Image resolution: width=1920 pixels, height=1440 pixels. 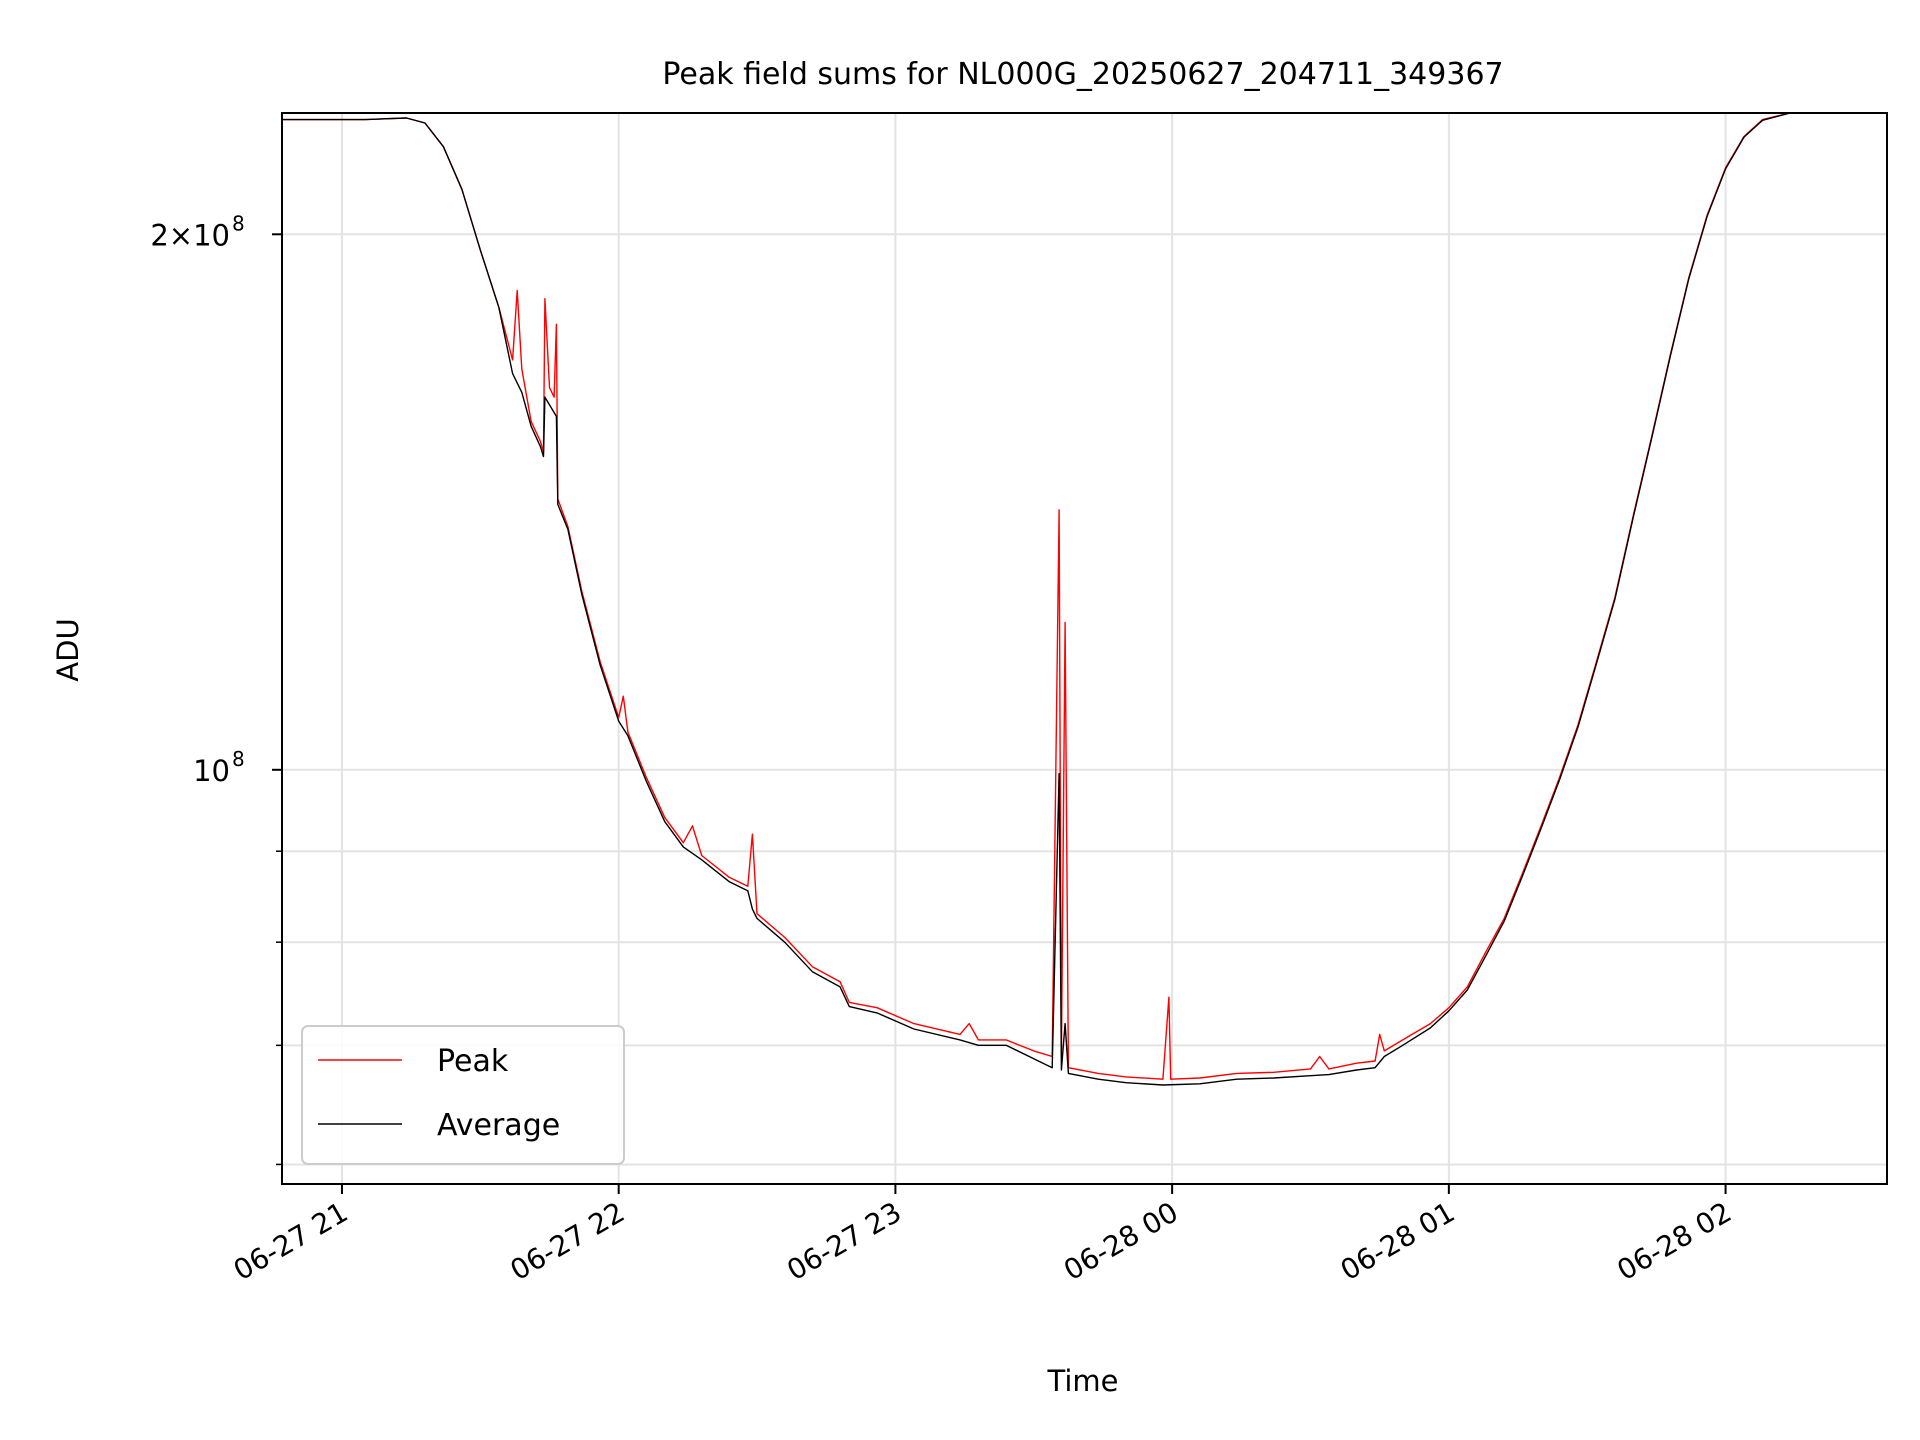 What do you see at coordinates (463, 1095) in the screenshot?
I see `legend: Peak Average` at bounding box center [463, 1095].